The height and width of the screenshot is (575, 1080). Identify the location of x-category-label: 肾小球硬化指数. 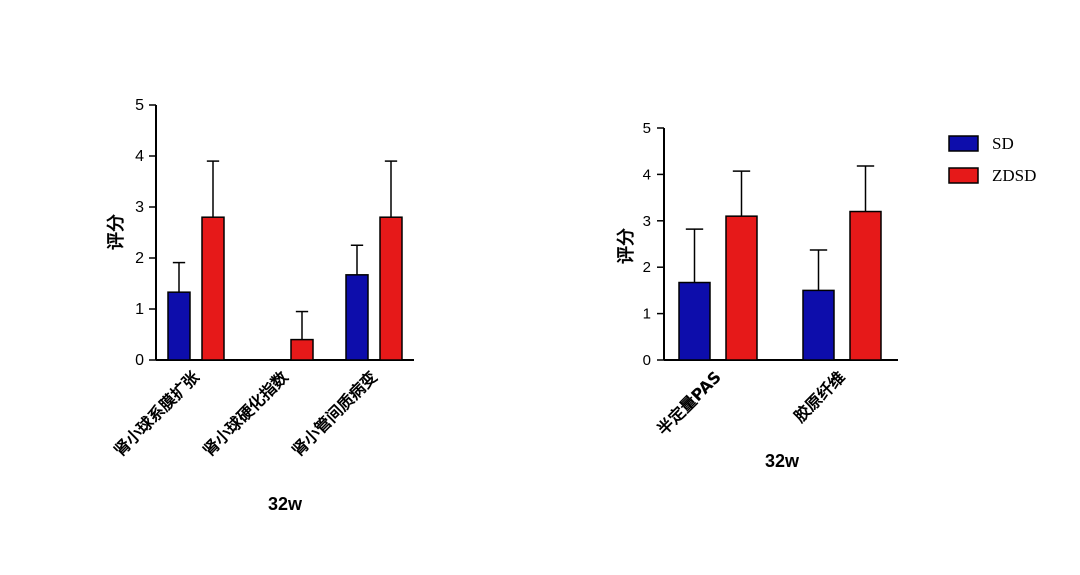
(245, 413).